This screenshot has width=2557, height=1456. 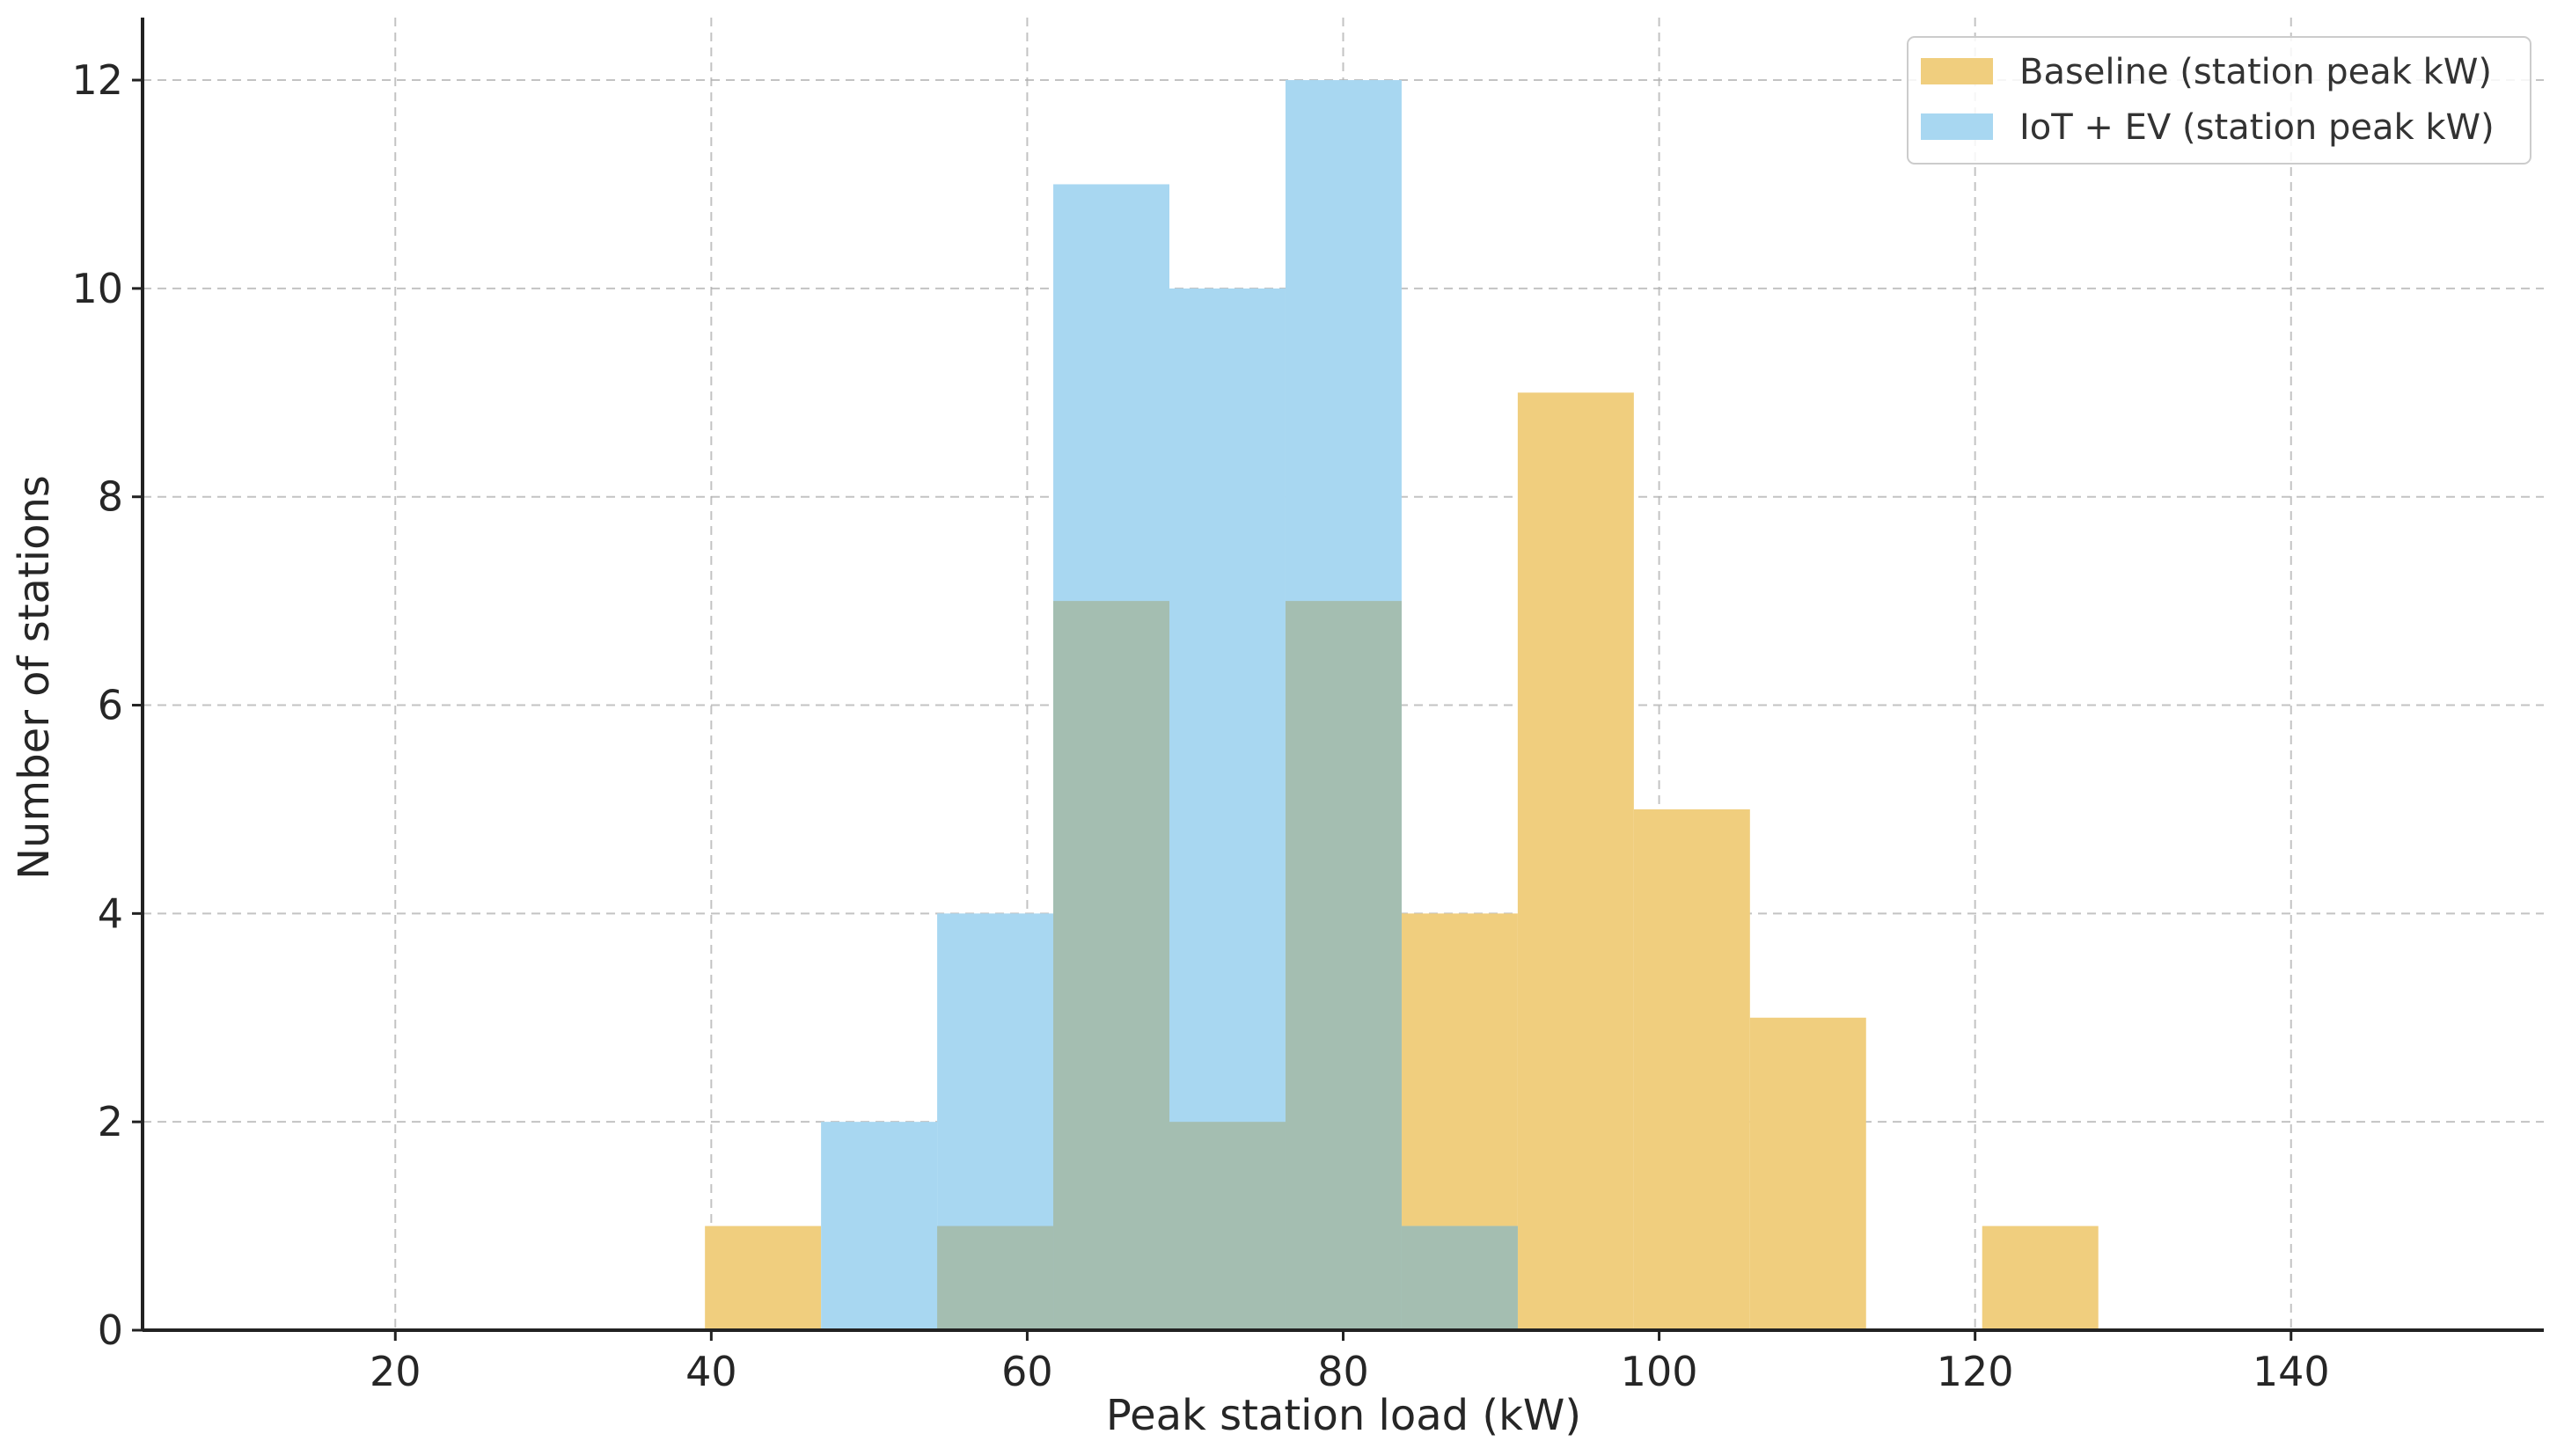 I want to click on y-tick-label: 6, so click(x=110, y=705).